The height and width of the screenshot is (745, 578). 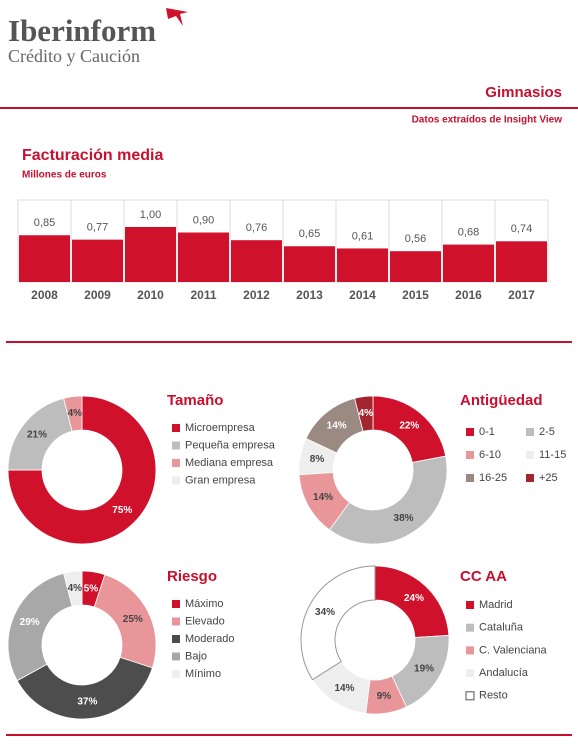 I want to click on value-label: 0,65, so click(x=309, y=234).